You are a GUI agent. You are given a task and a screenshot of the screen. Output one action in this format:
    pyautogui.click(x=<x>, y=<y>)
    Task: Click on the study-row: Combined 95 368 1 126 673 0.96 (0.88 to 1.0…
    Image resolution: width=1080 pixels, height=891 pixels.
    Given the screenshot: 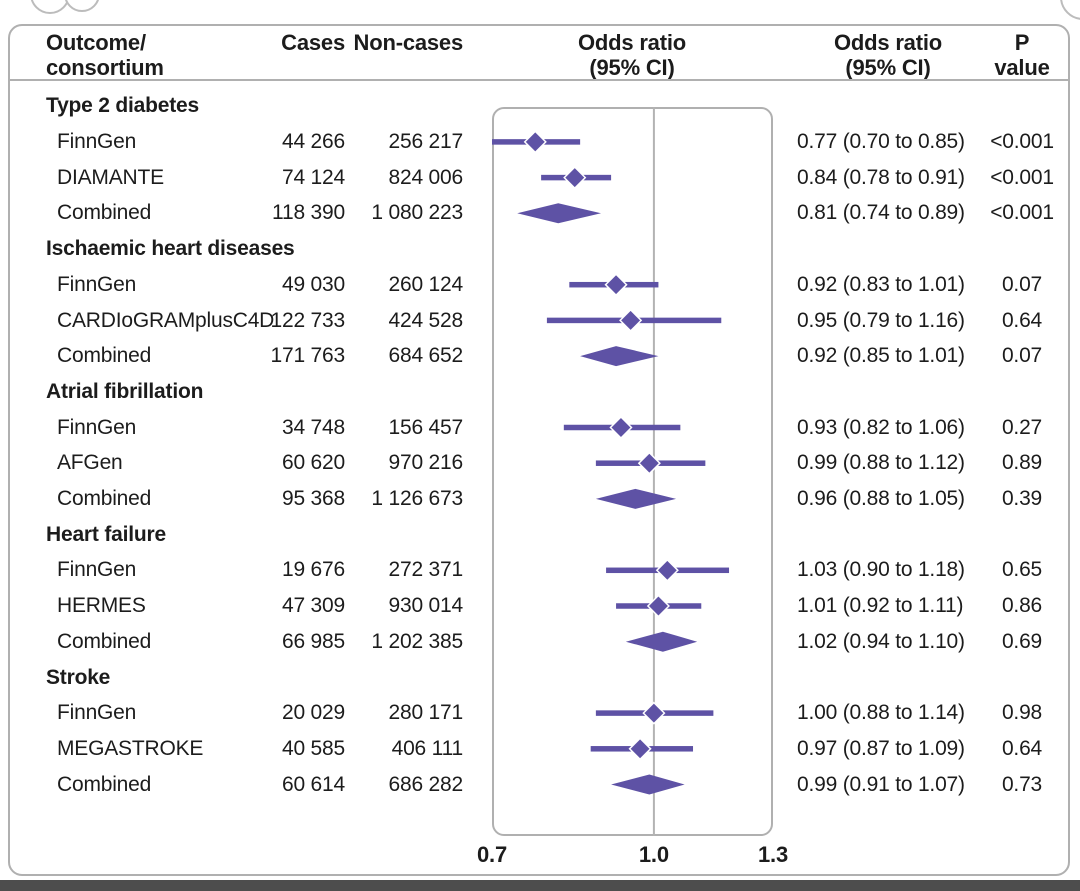 What is the action you would take?
    pyautogui.click(x=540, y=499)
    